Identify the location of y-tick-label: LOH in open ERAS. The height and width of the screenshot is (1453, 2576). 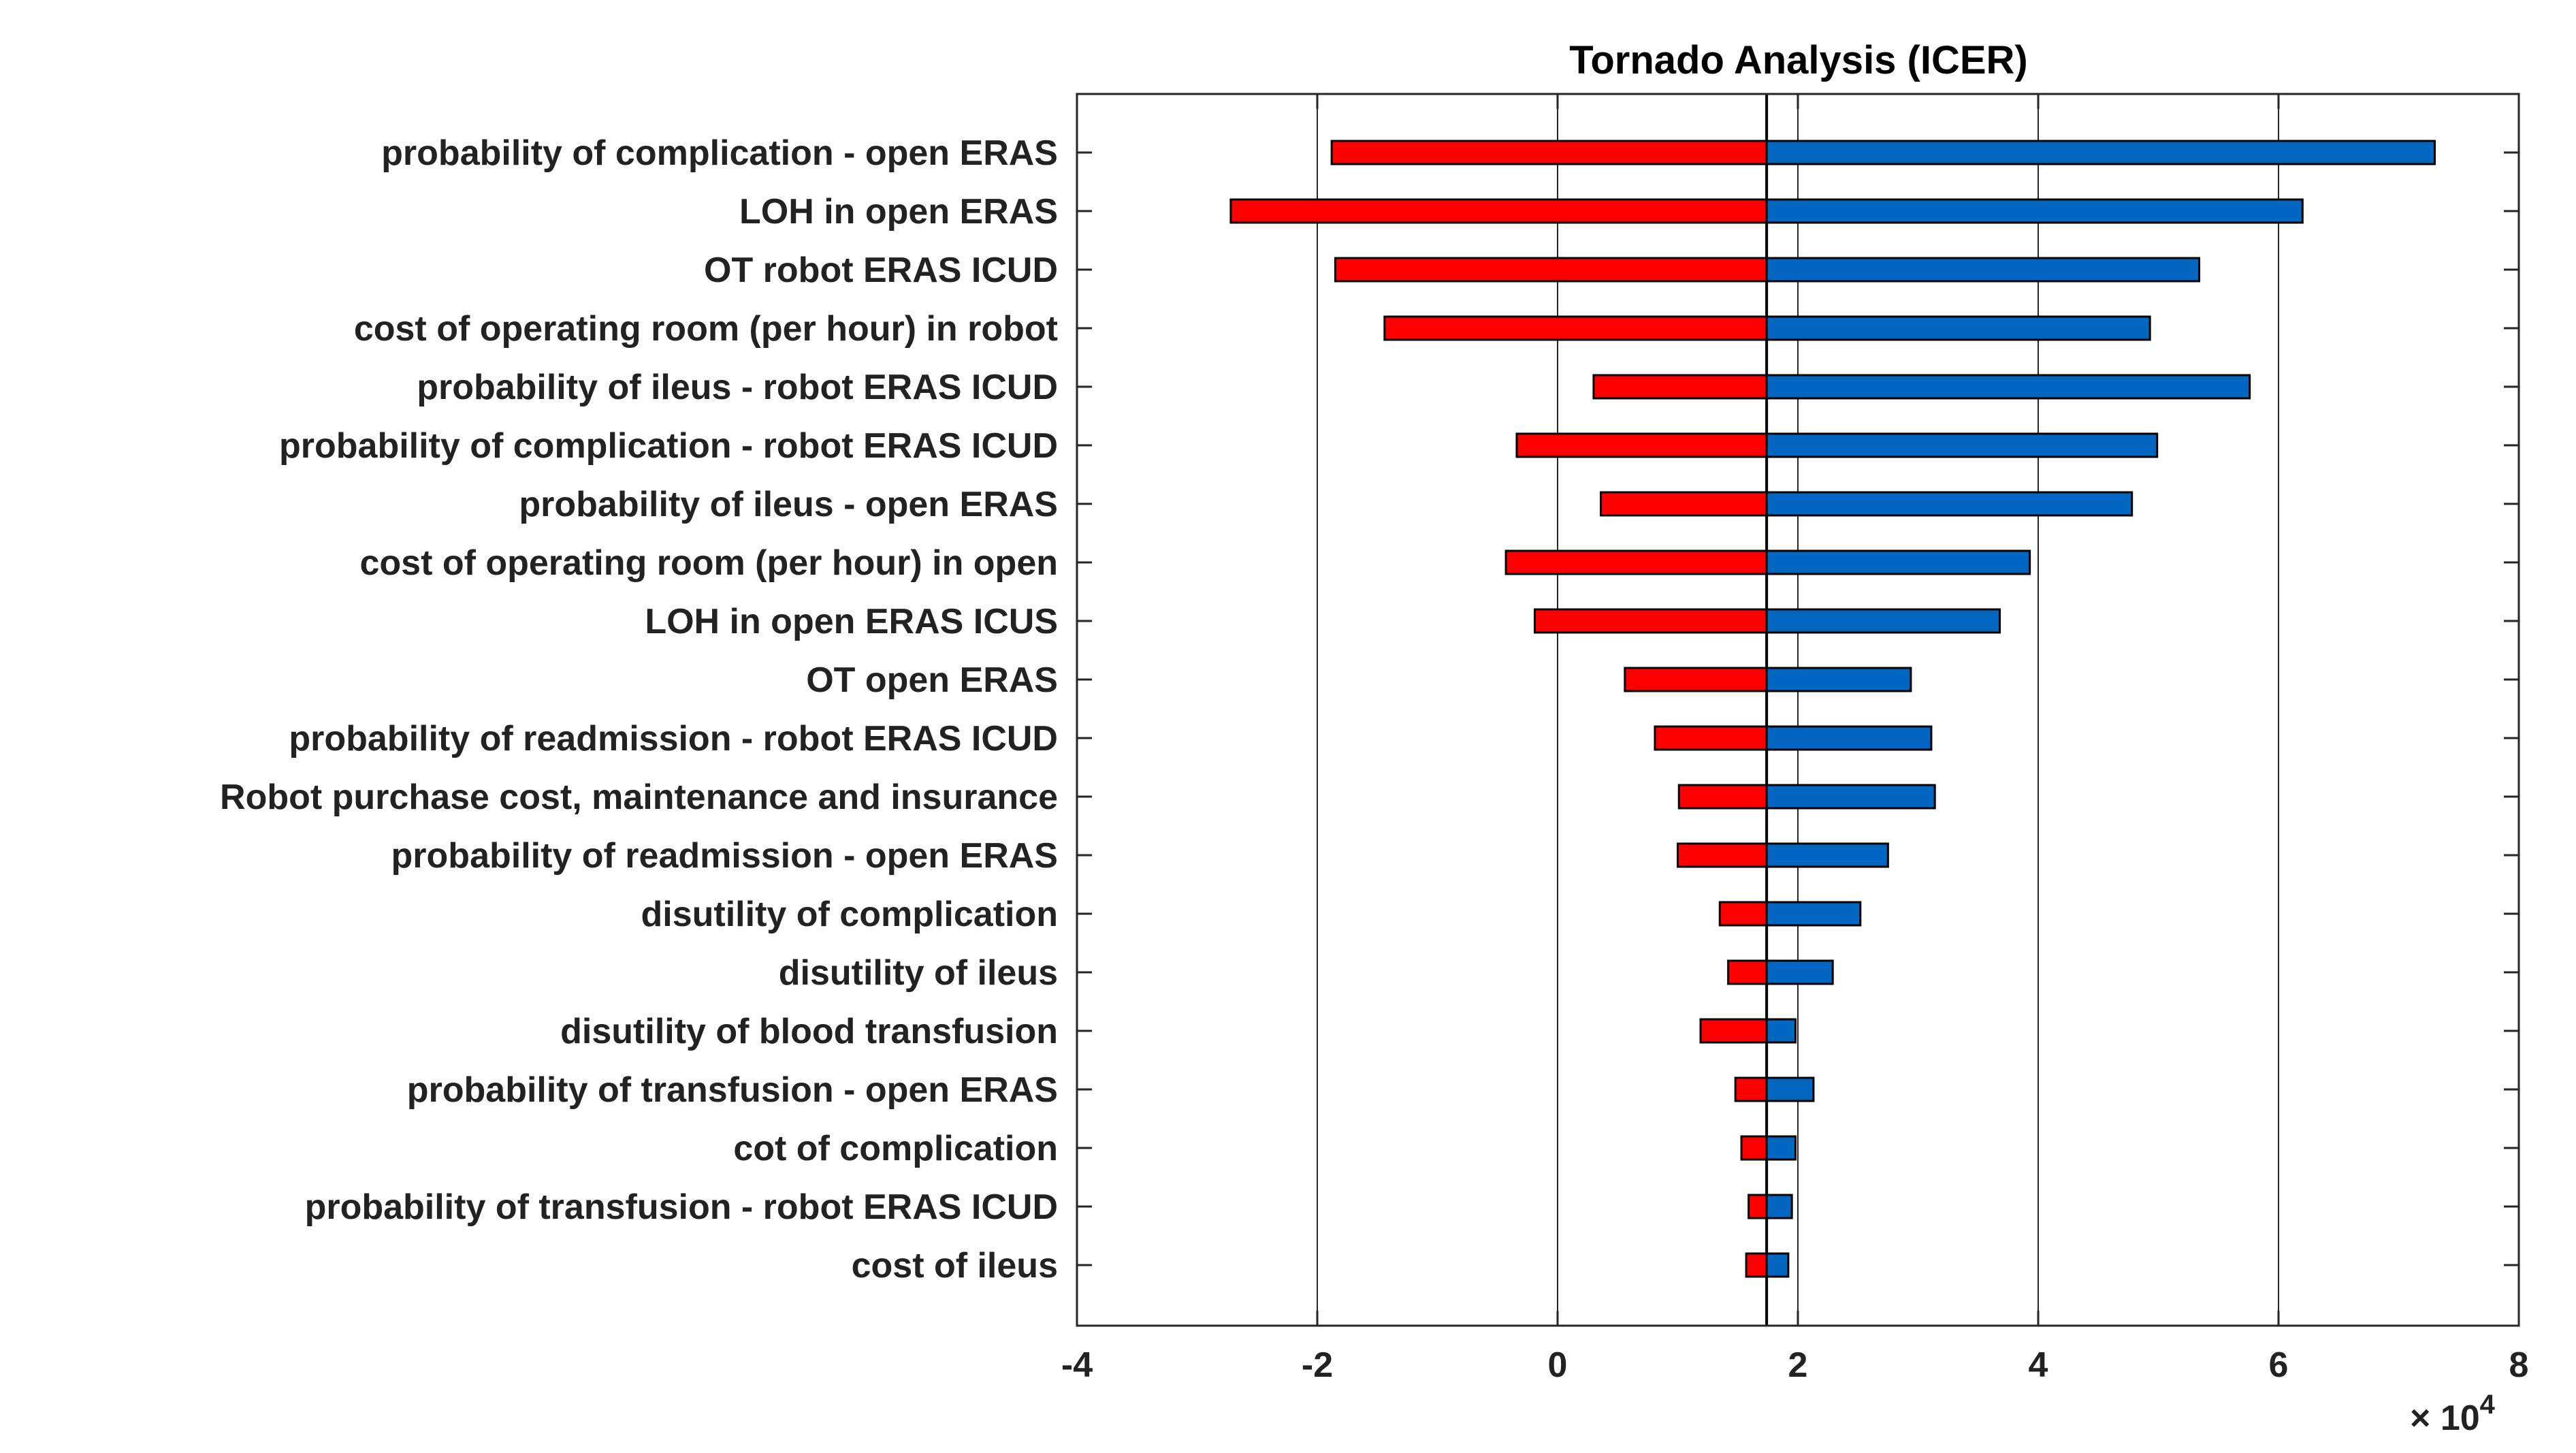
(898, 211).